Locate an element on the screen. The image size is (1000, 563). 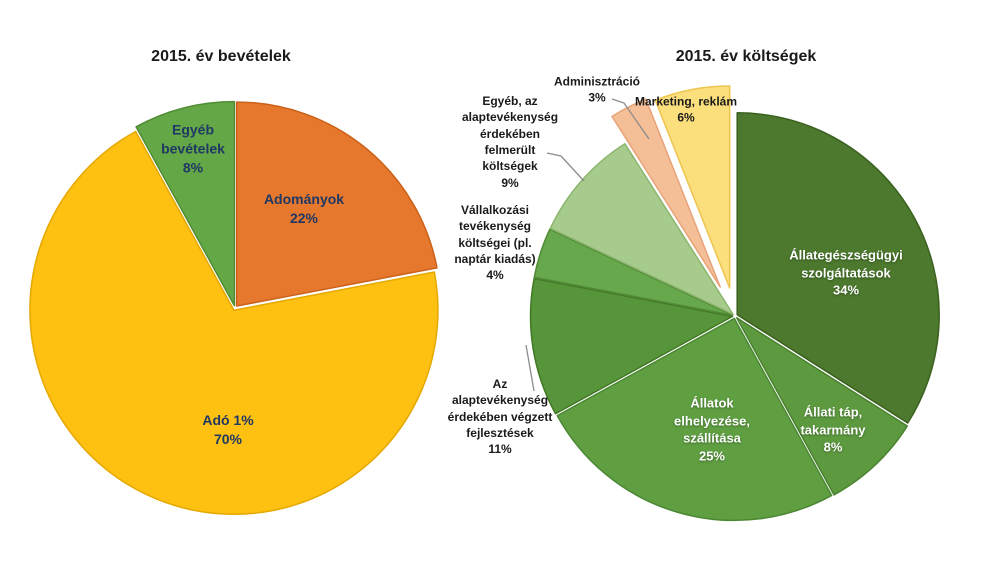
slice-adomanyok is located at coordinates (336, 204).